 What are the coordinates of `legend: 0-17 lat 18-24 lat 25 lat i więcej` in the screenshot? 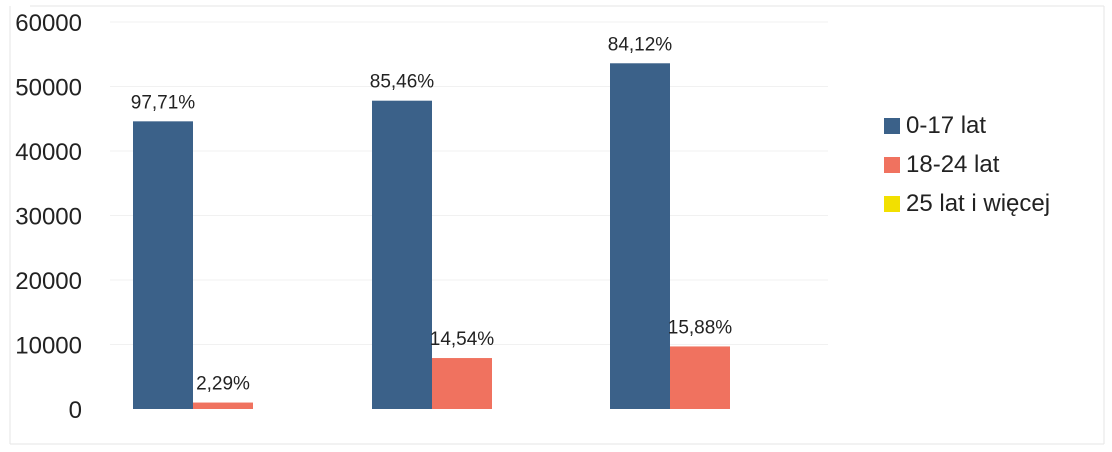 It's located at (967, 164).